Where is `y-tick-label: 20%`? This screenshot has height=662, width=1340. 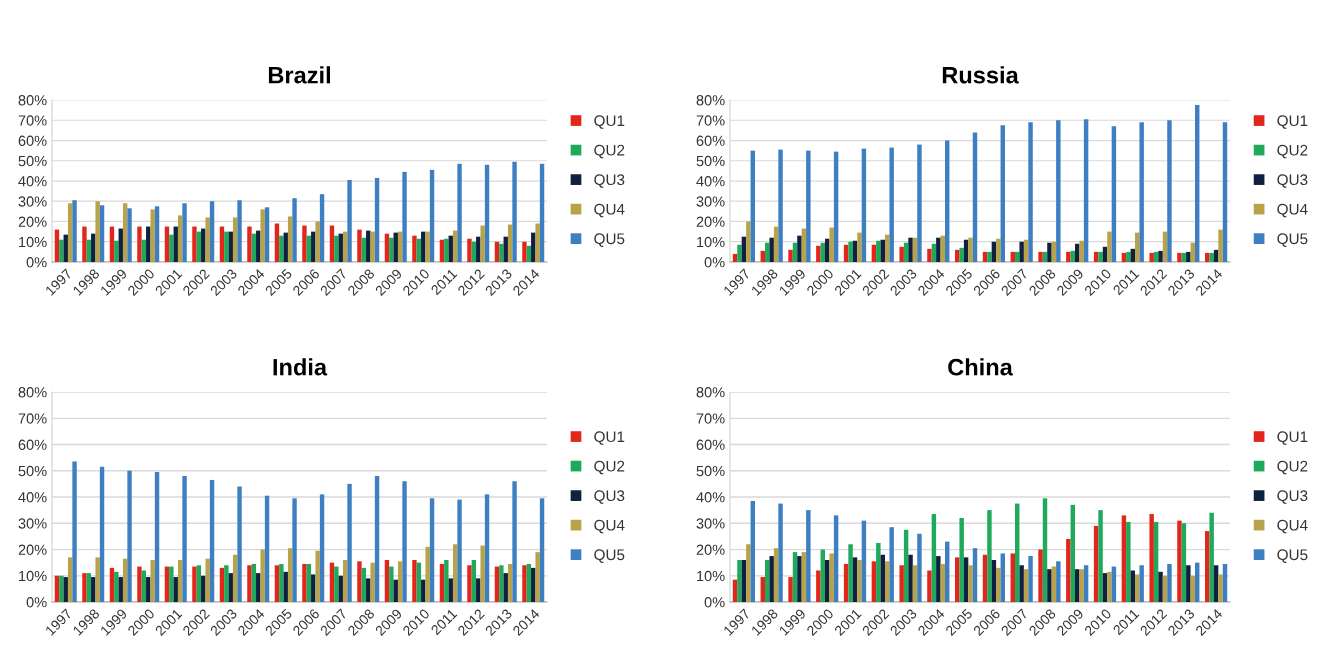 y-tick-label: 20% is located at coordinates (32, 549).